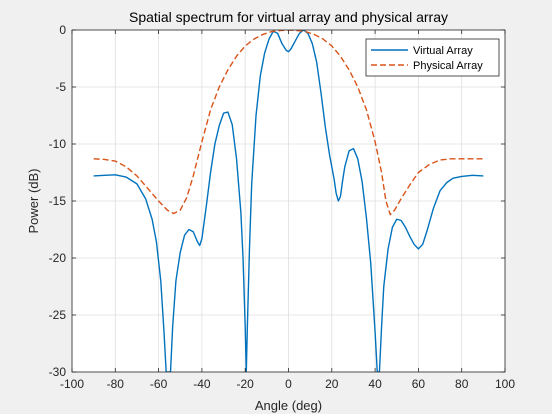 This screenshot has width=552, height=414. What do you see at coordinates (60, 87) in the screenshot?
I see `y-tick-label: -5` at bounding box center [60, 87].